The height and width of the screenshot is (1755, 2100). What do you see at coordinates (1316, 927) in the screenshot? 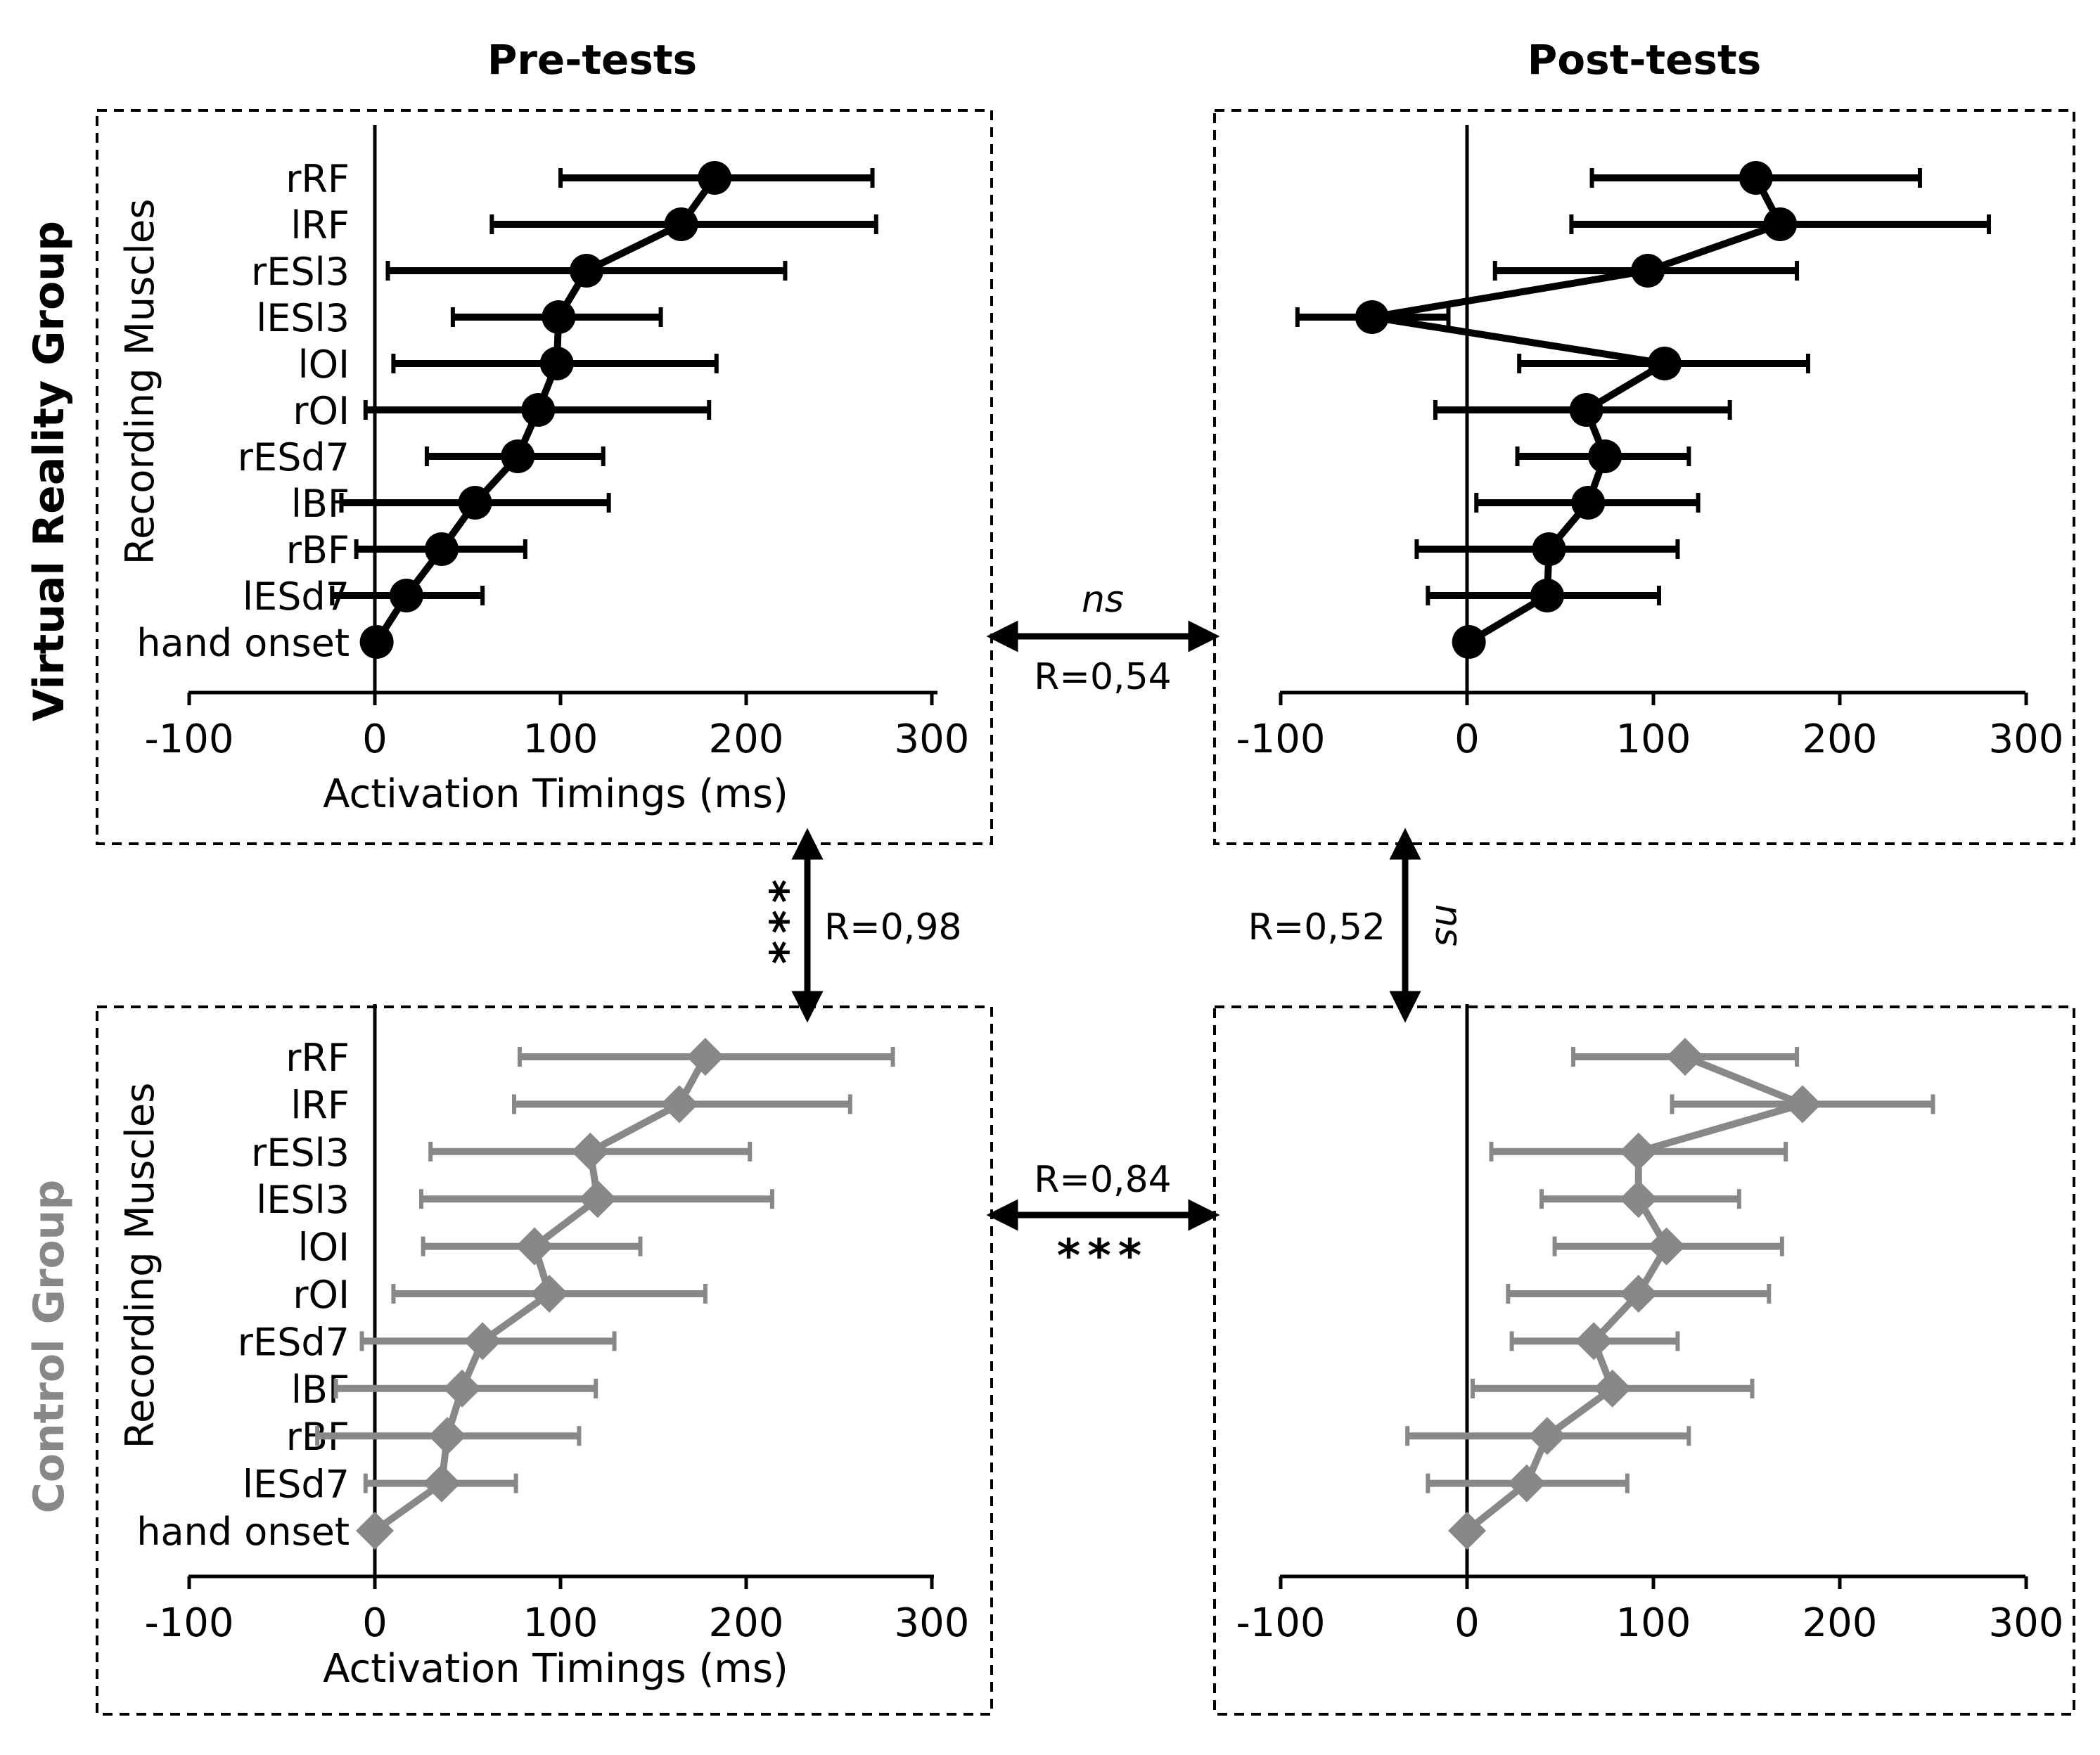
I see `r-post-vr-control: R=0,52` at bounding box center [1316, 927].